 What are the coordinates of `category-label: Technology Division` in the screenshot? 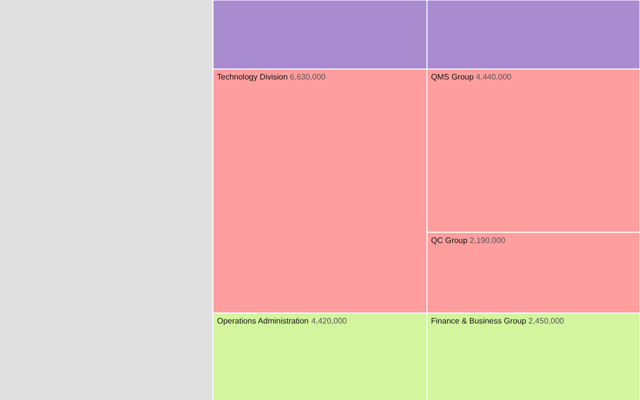 It's located at (252, 77).